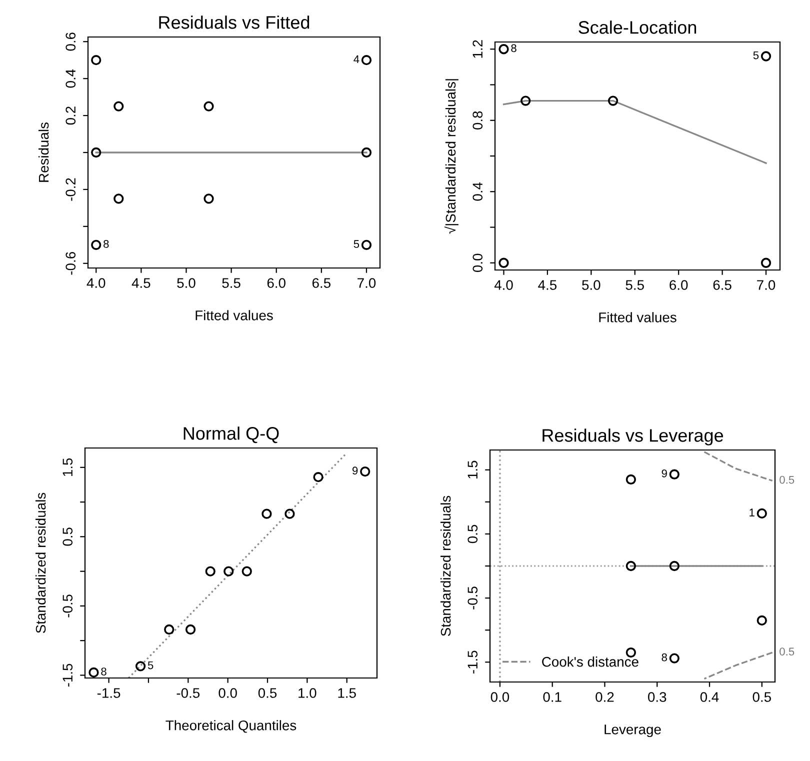  I want to click on x-tick-label: 0.3, so click(657, 697).